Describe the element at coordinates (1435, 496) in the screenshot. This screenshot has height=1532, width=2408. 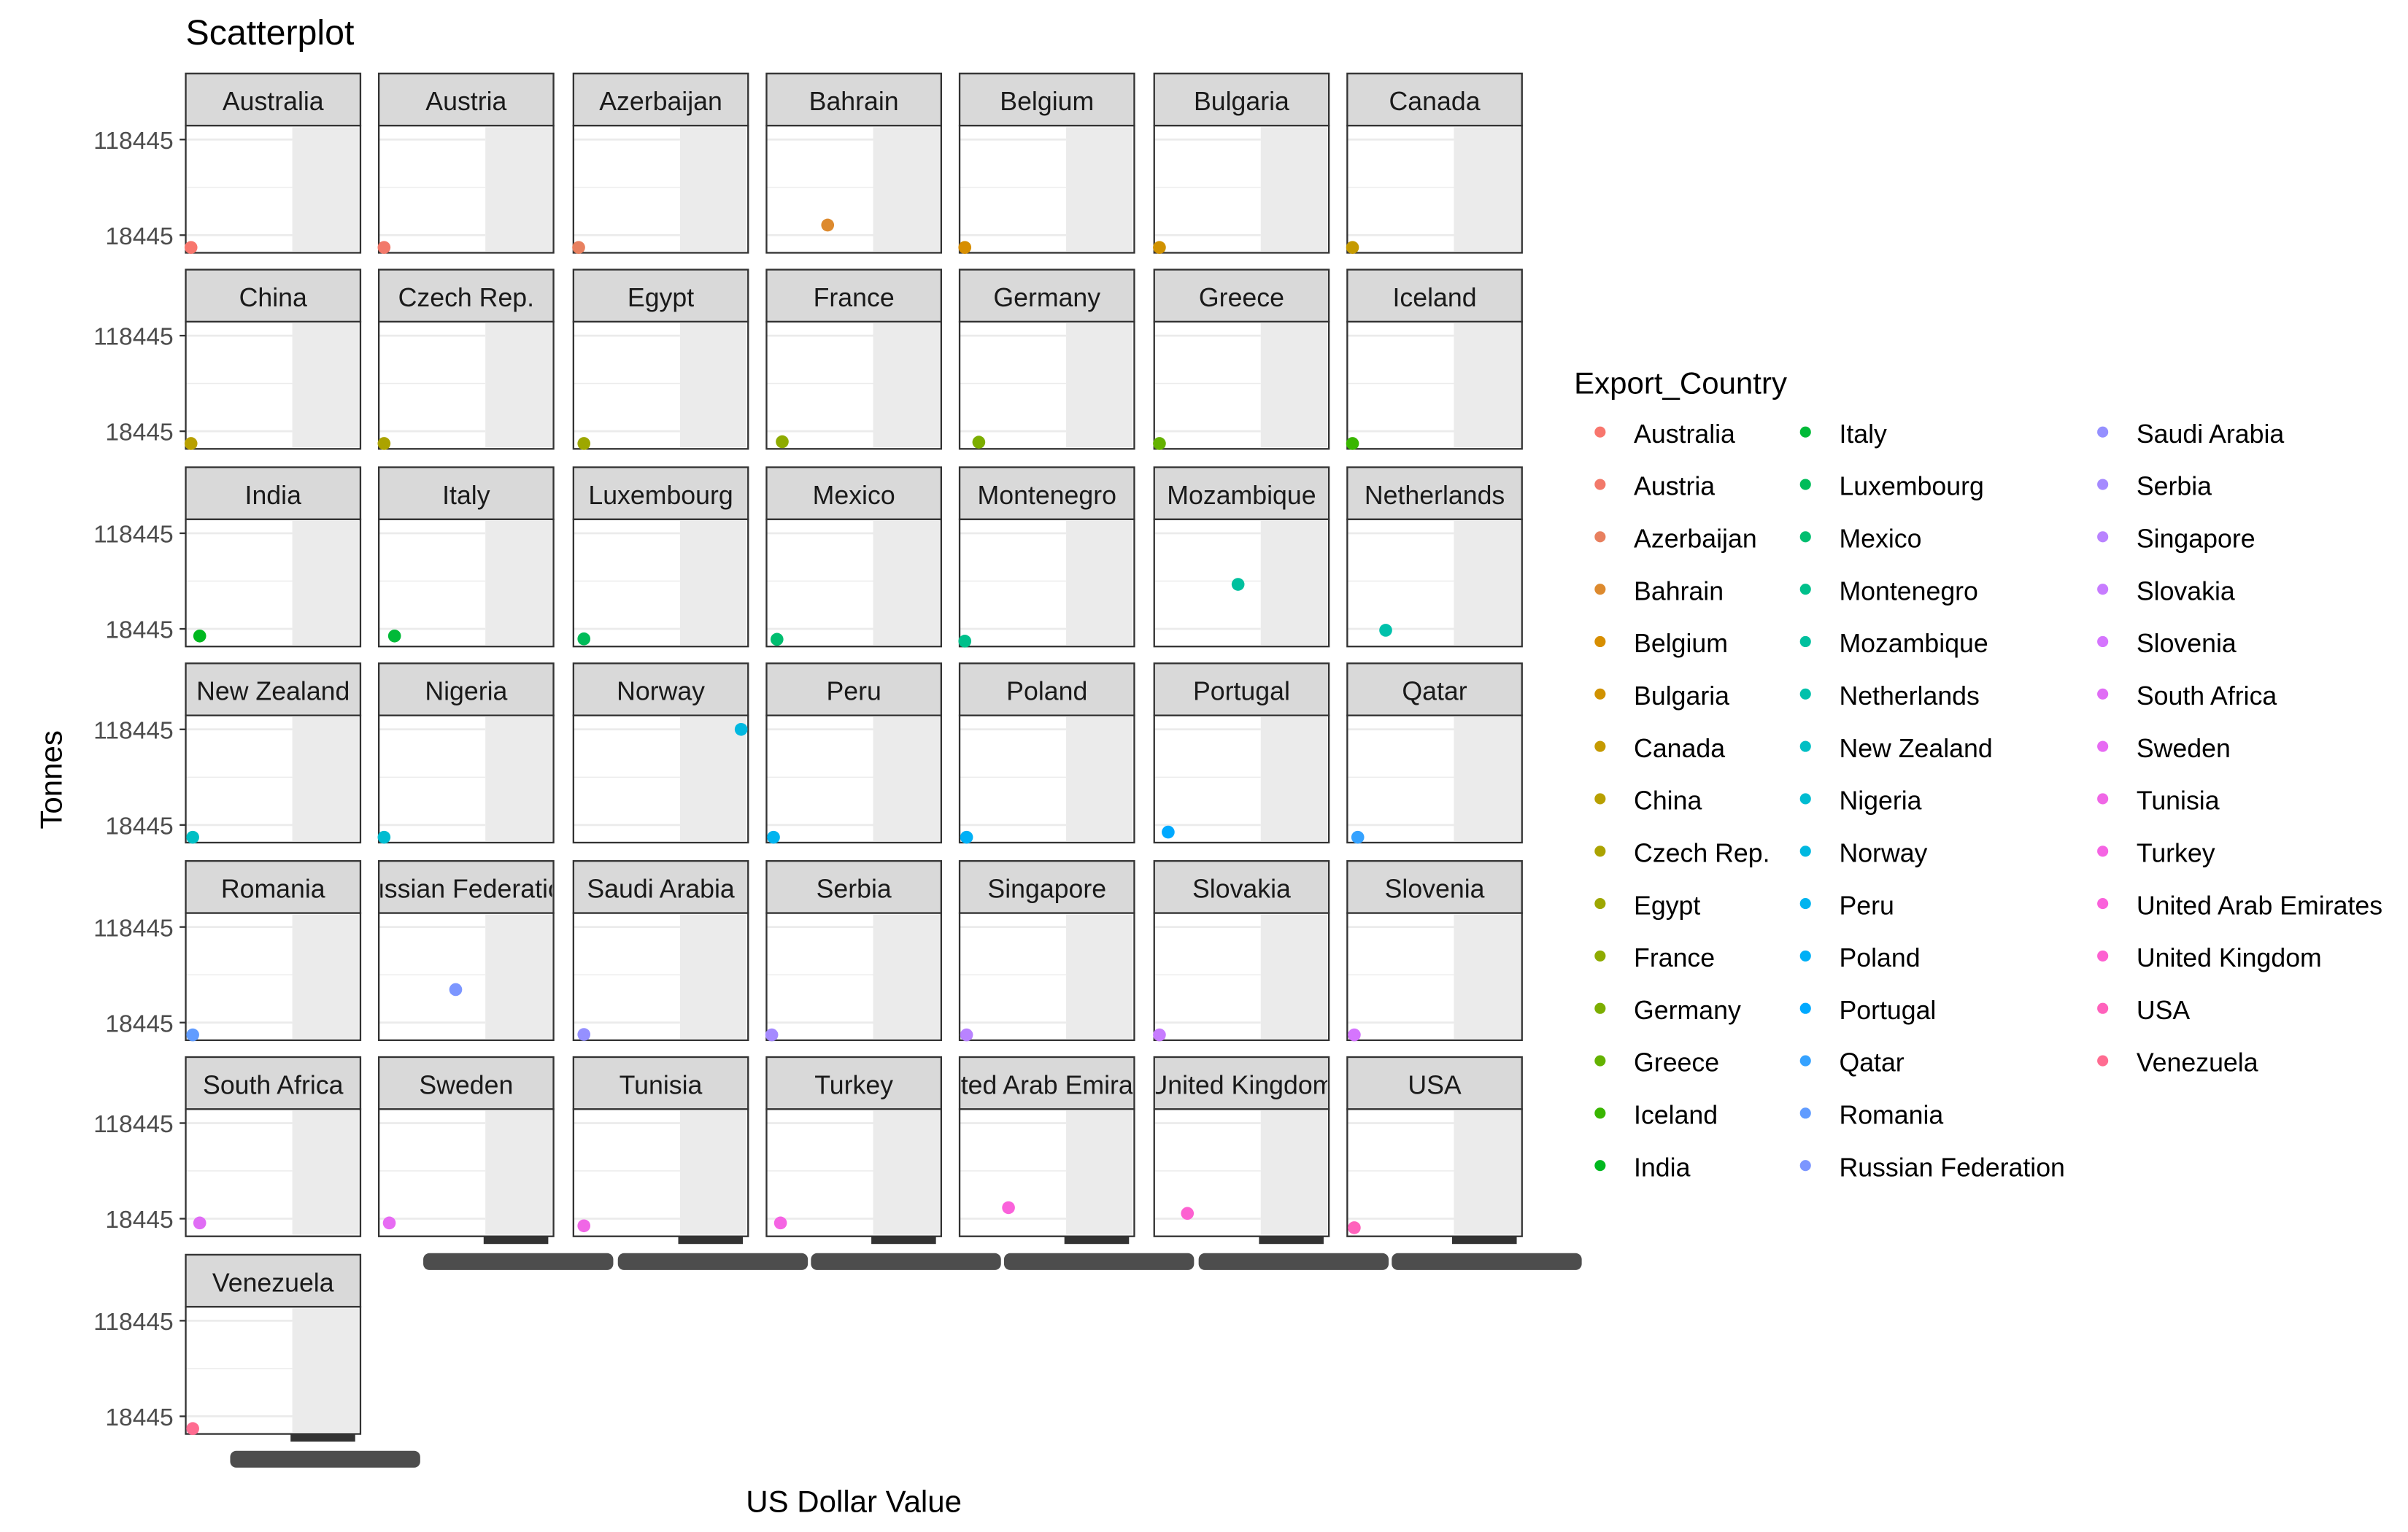
I see `panel-title: Netherlands` at that location.